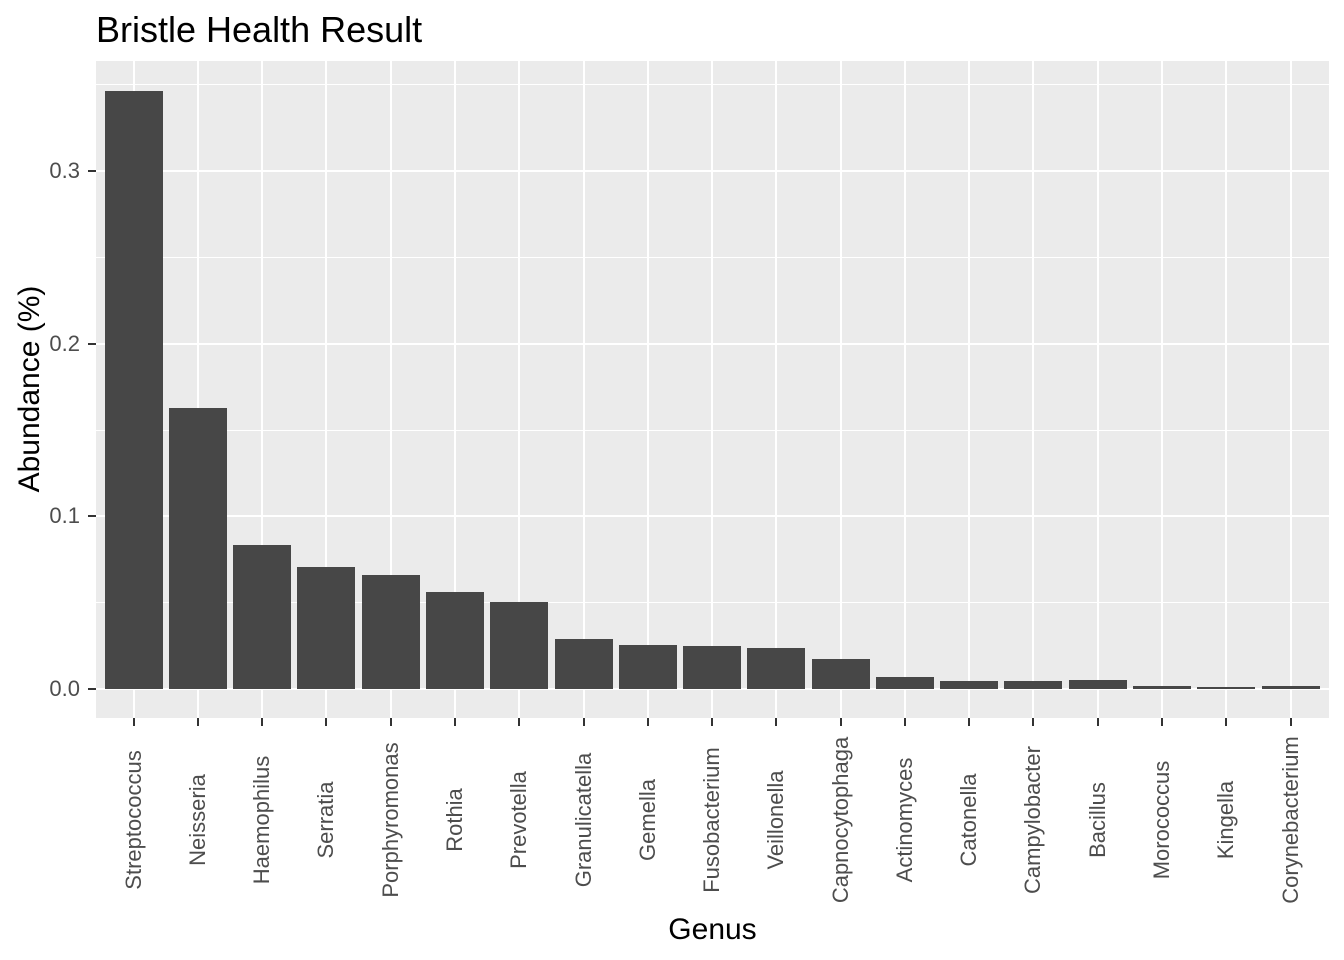 The height and width of the screenshot is (960, 1344). What do you see at coordinates (969, 820) in the screenshot?
I see `x-axis-tick-label: Catonella` at bounding box center [969, 820].